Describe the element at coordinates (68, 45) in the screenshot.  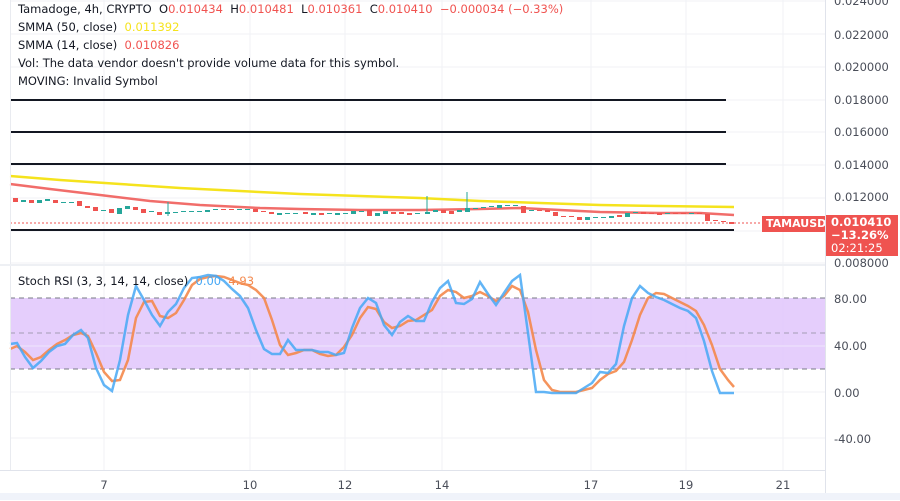
I see `smma14-label: SMMA (14, close)` at that location.